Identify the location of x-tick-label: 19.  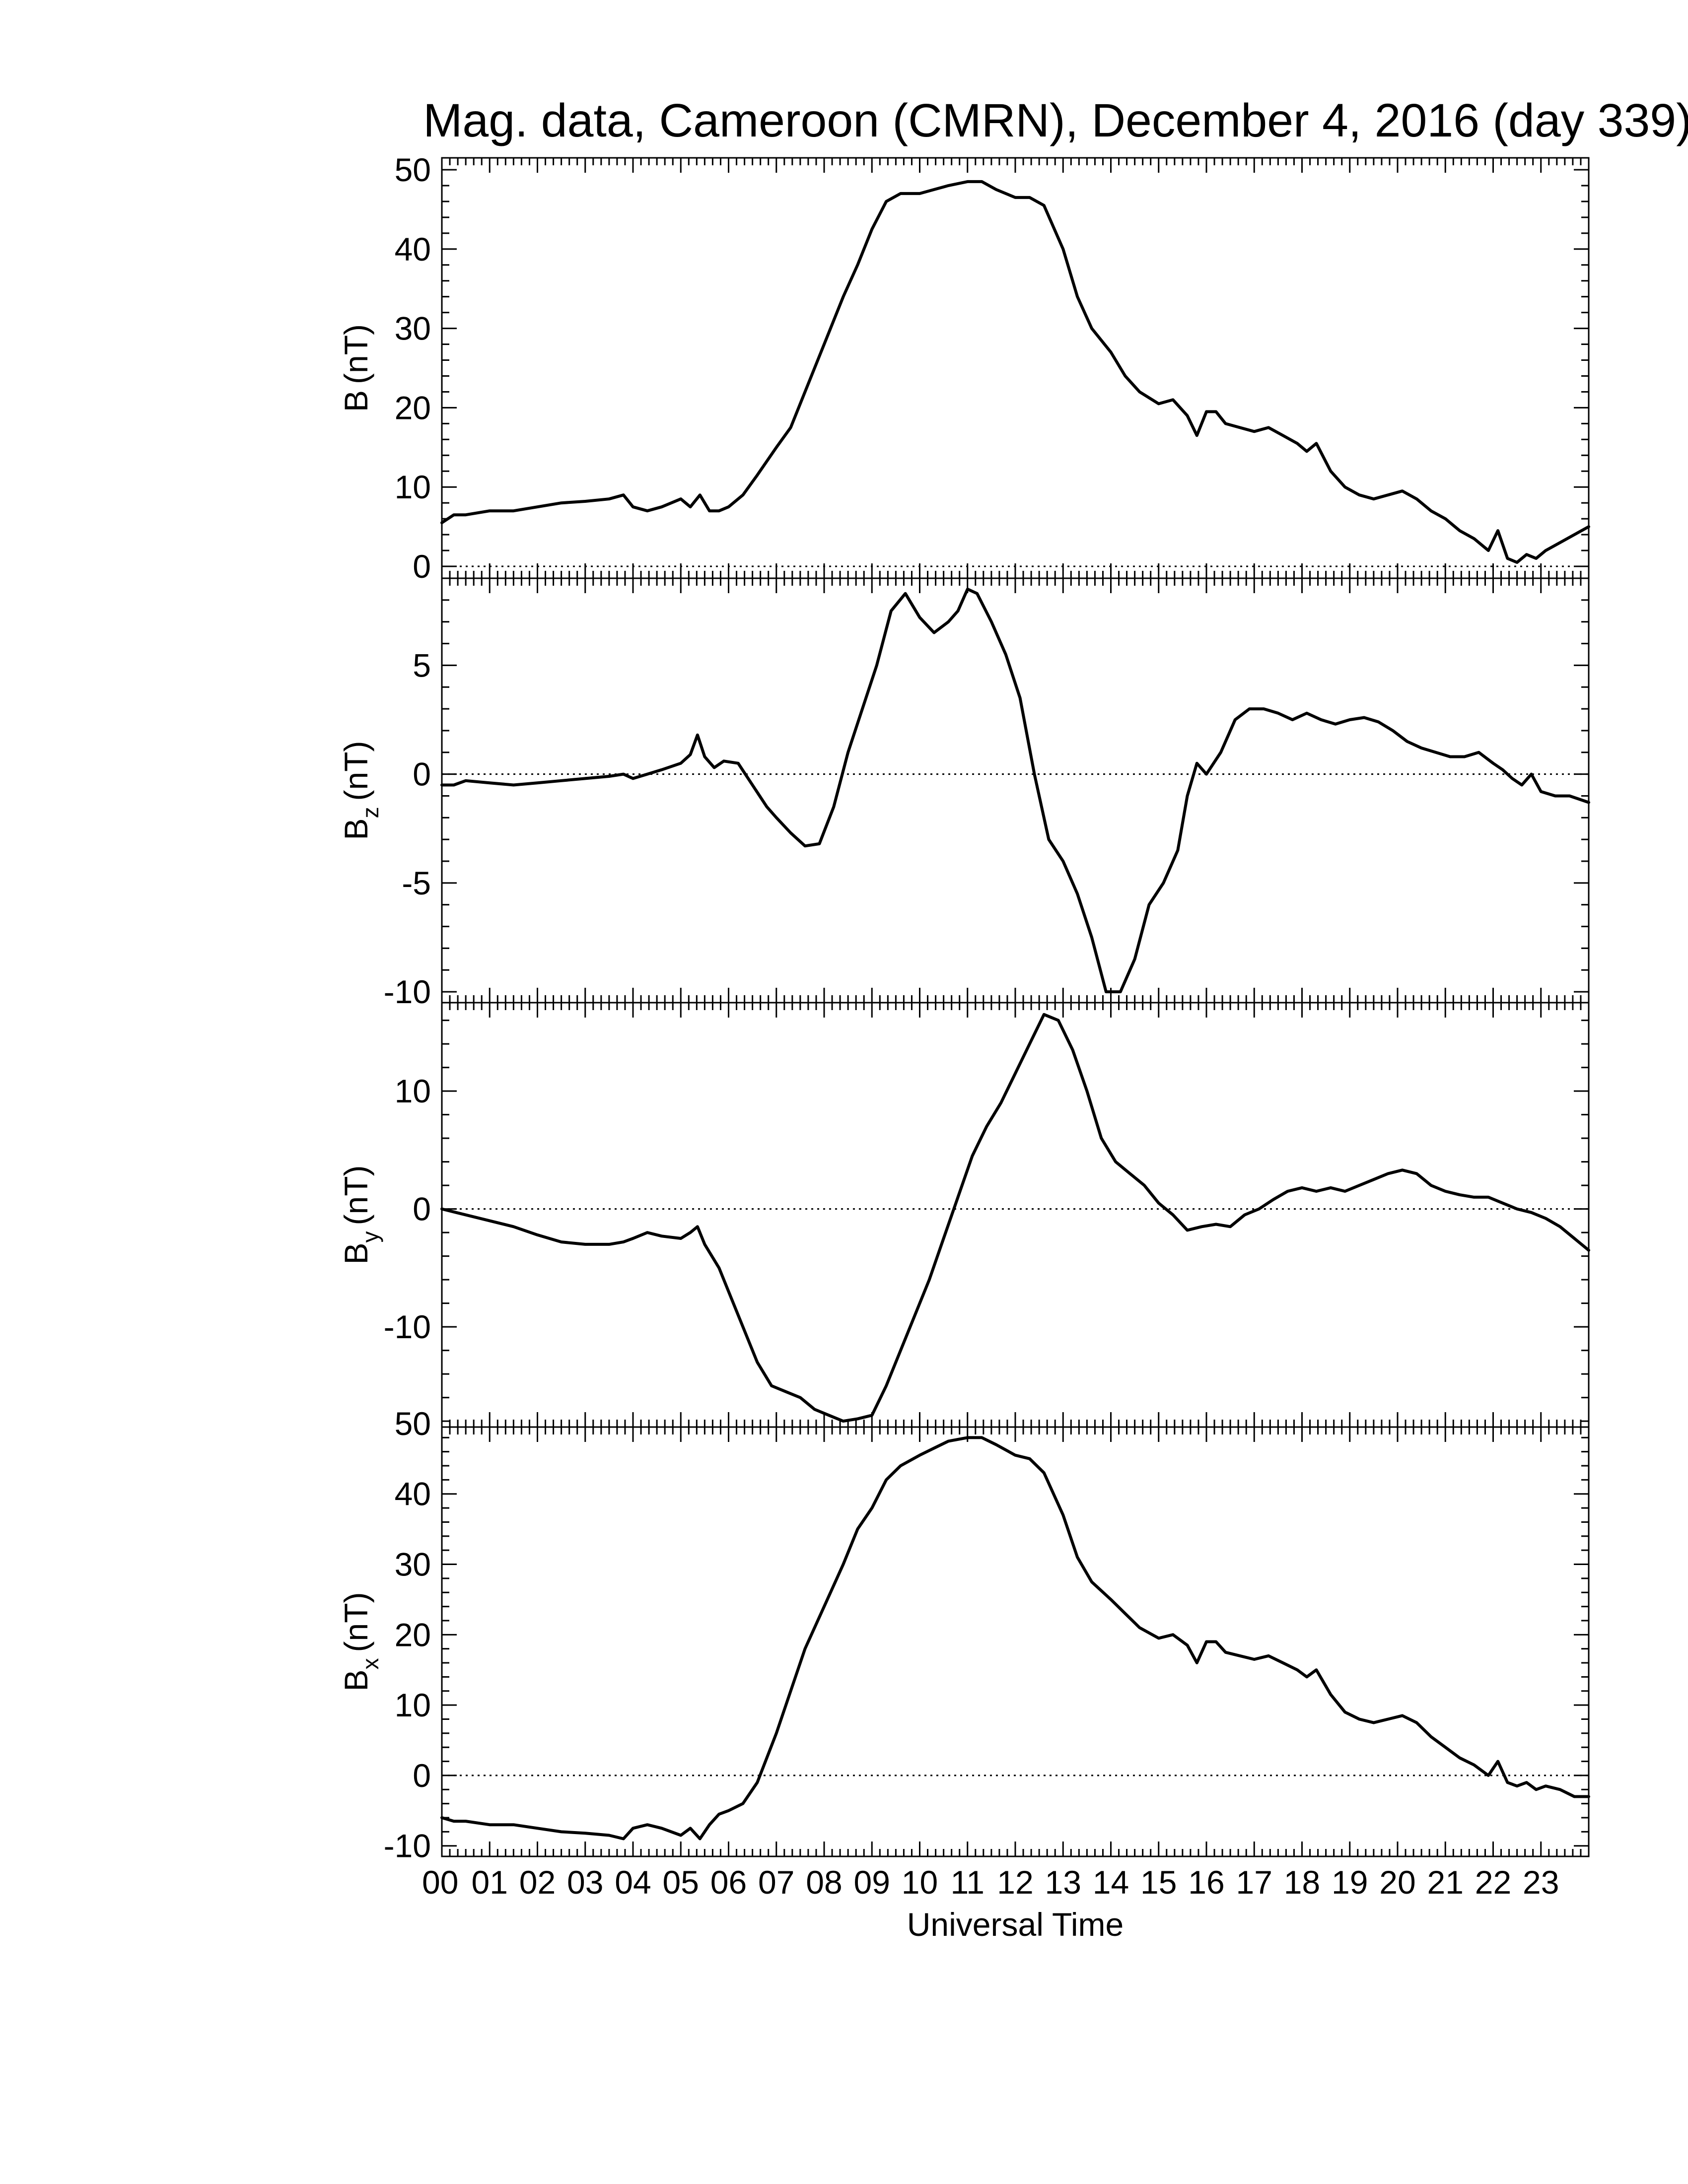
(1350, 1882).